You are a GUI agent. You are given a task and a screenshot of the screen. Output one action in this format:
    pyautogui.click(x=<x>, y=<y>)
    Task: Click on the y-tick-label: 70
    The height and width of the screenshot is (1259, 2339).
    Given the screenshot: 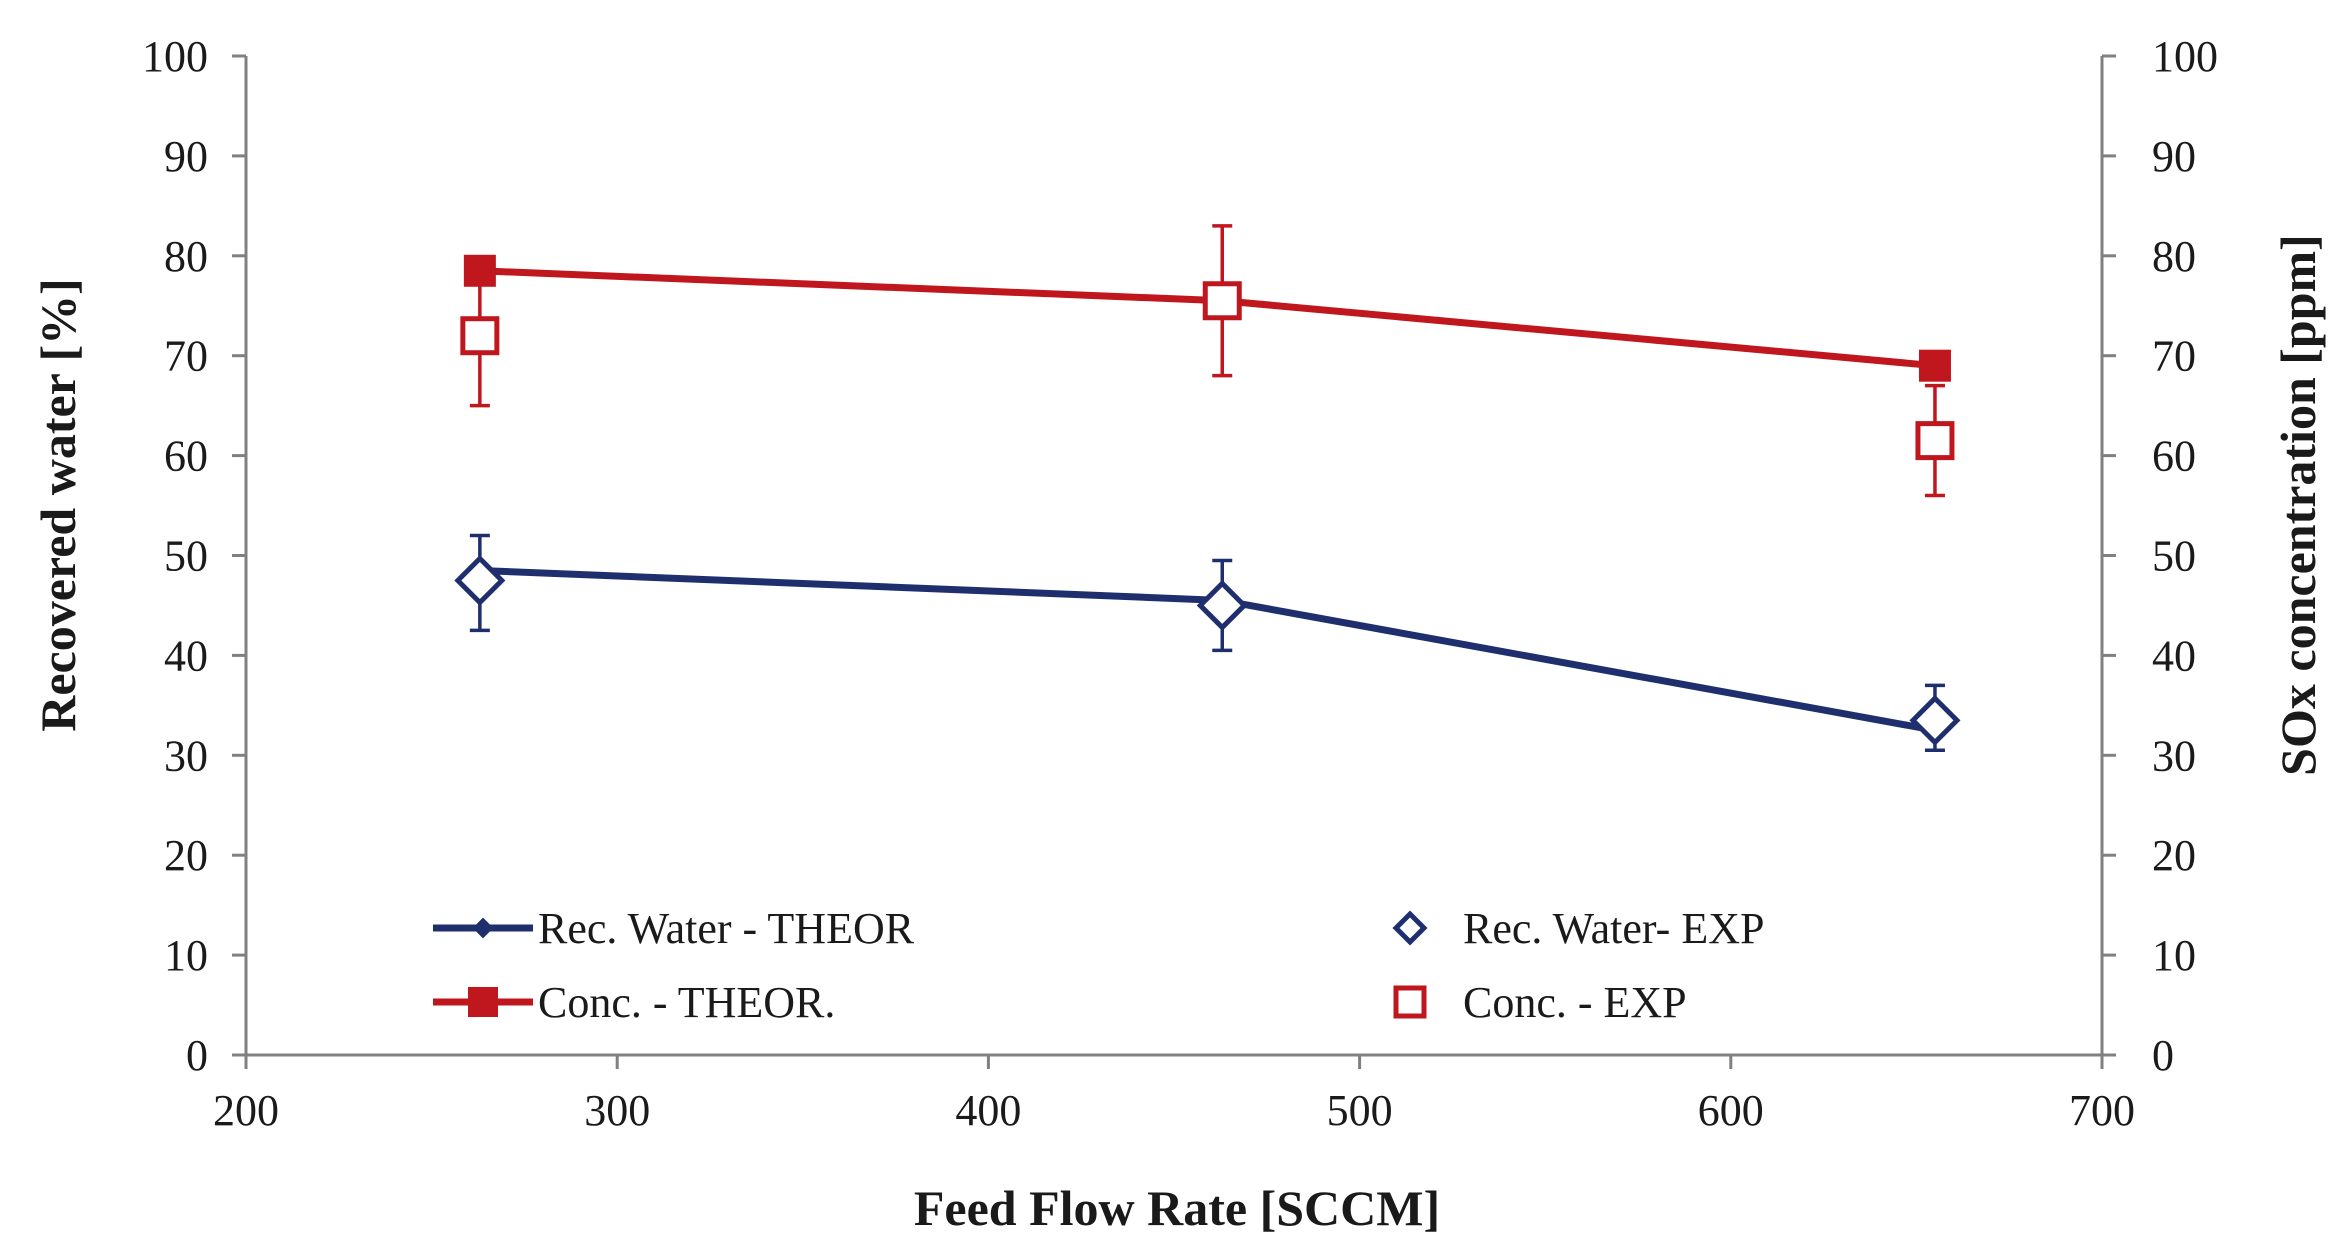 What is the action you would take?
    pyautogui.click(x=186, y=356)
    